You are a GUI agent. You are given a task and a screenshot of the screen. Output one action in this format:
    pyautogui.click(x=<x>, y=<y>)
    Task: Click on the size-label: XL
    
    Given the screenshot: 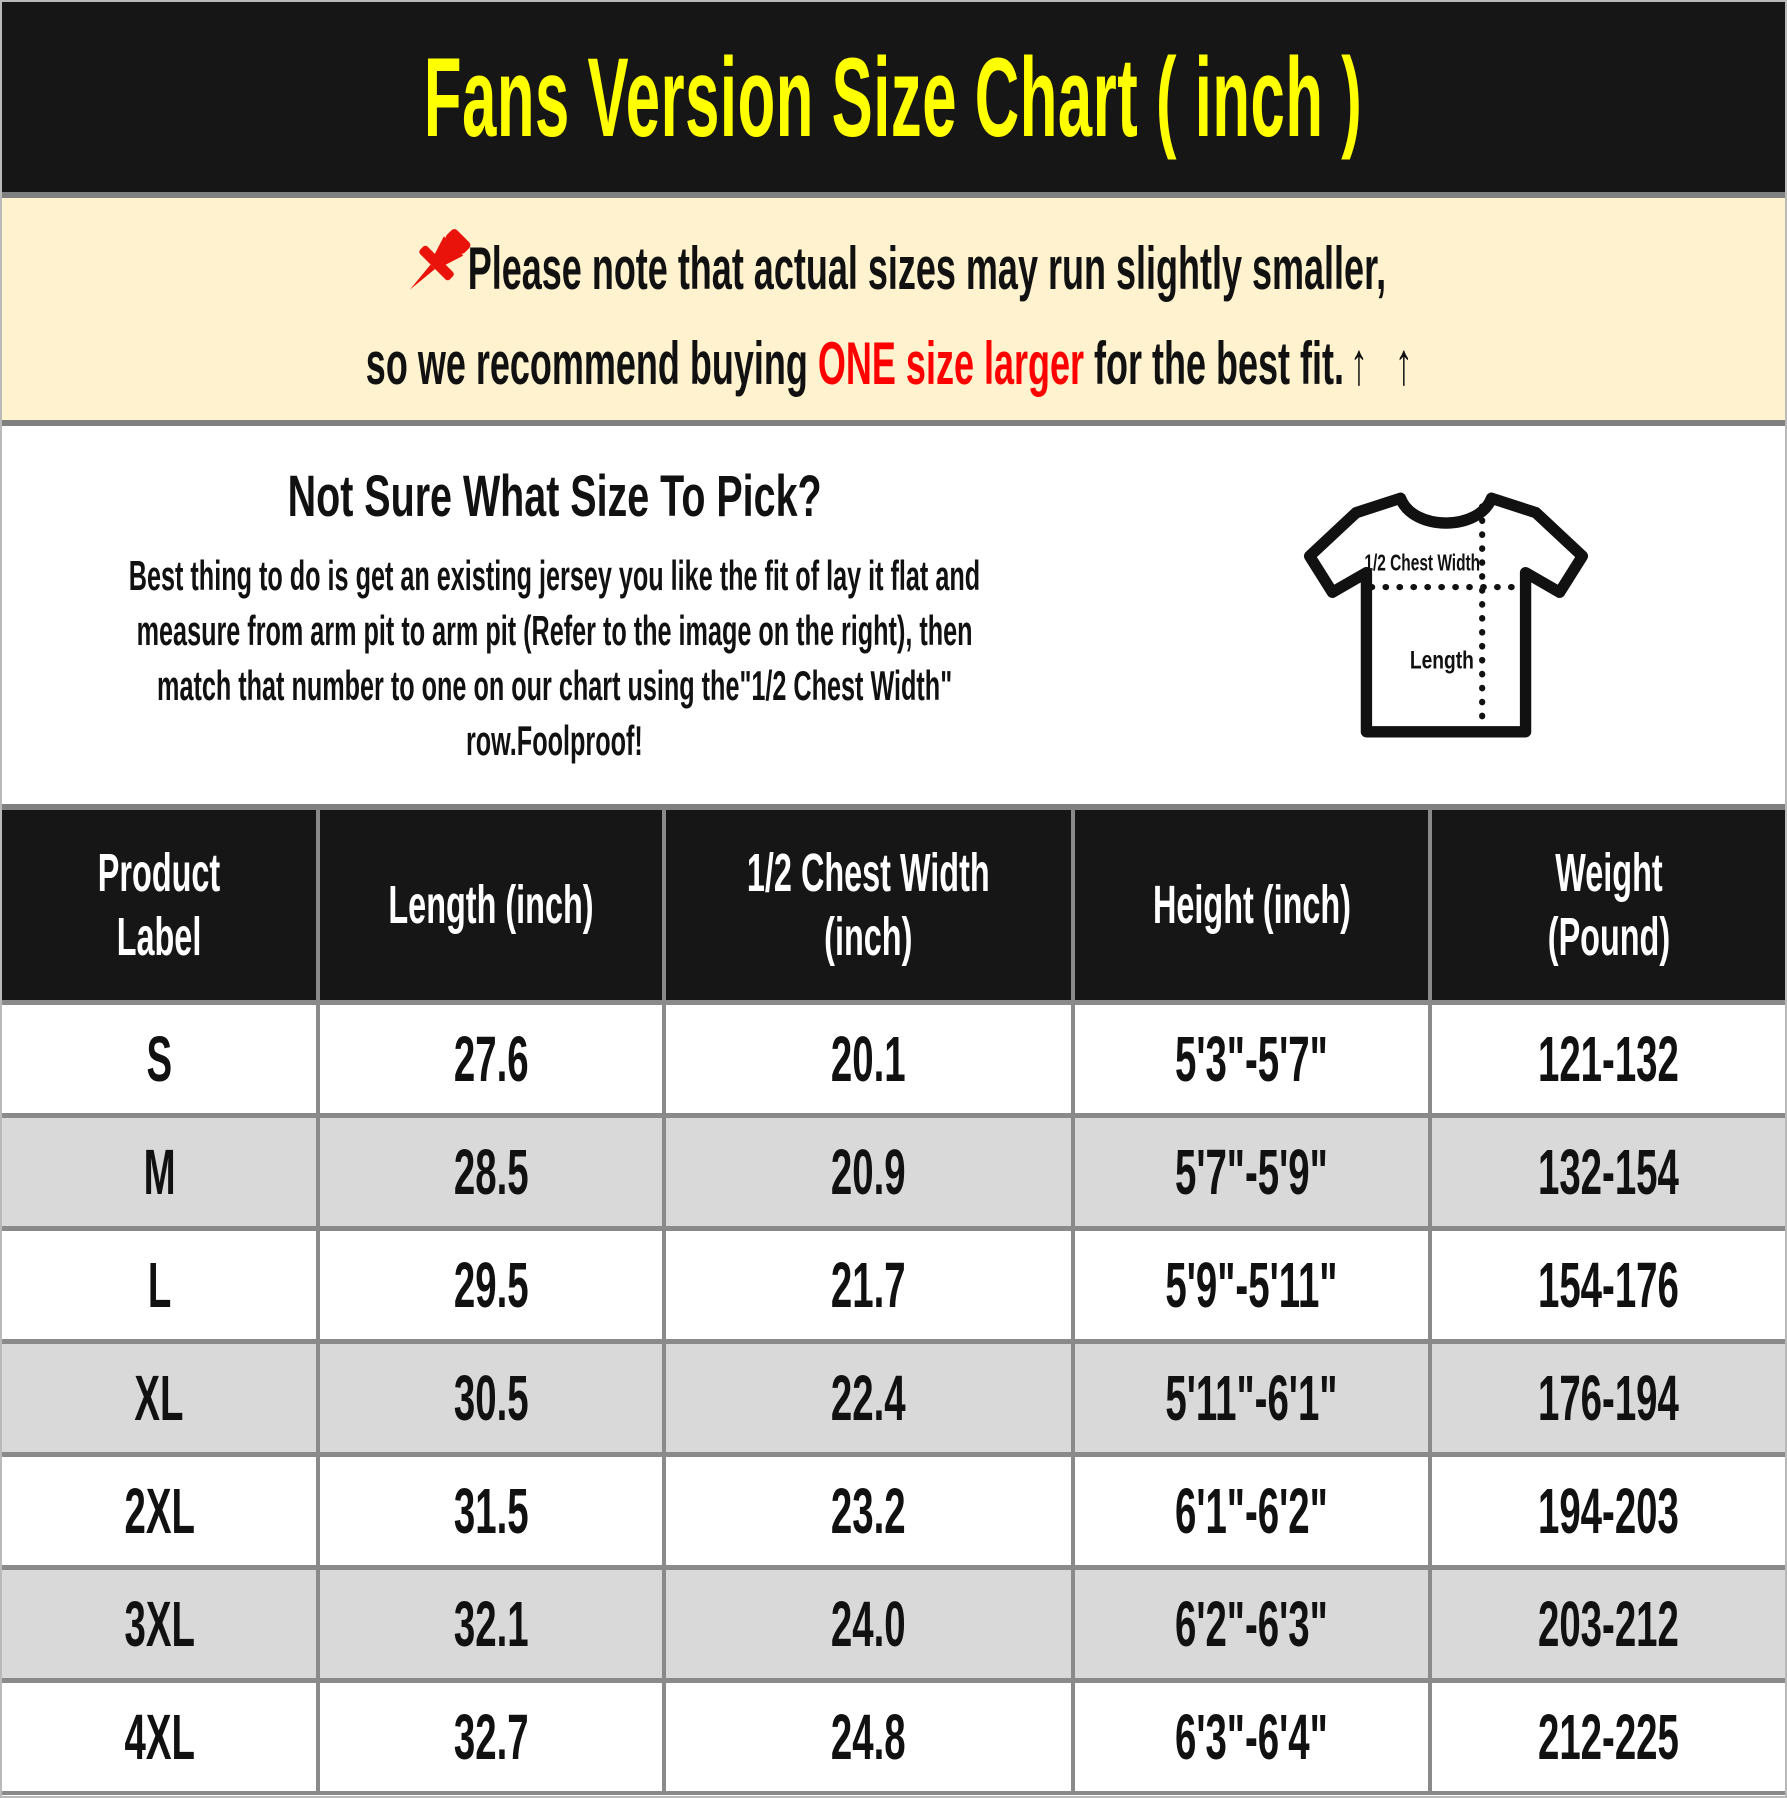 What is the action you would take?
    pyautogui.click(x=159, y=1398)
    